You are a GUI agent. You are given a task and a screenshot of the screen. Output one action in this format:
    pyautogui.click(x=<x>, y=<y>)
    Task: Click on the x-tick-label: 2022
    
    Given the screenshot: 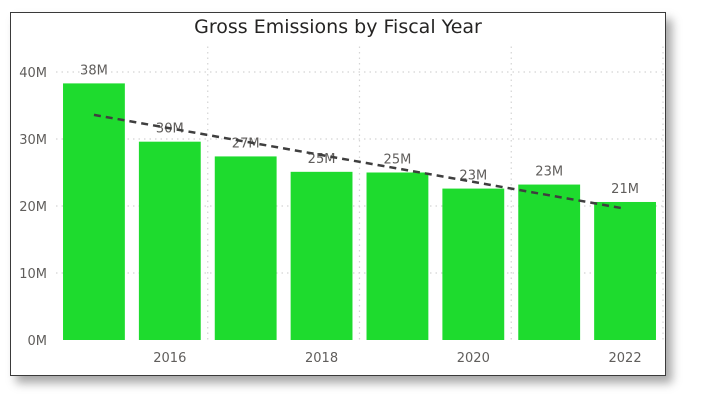 What is the action you would take?
    pyautogui.click(x=625, y=358)
    